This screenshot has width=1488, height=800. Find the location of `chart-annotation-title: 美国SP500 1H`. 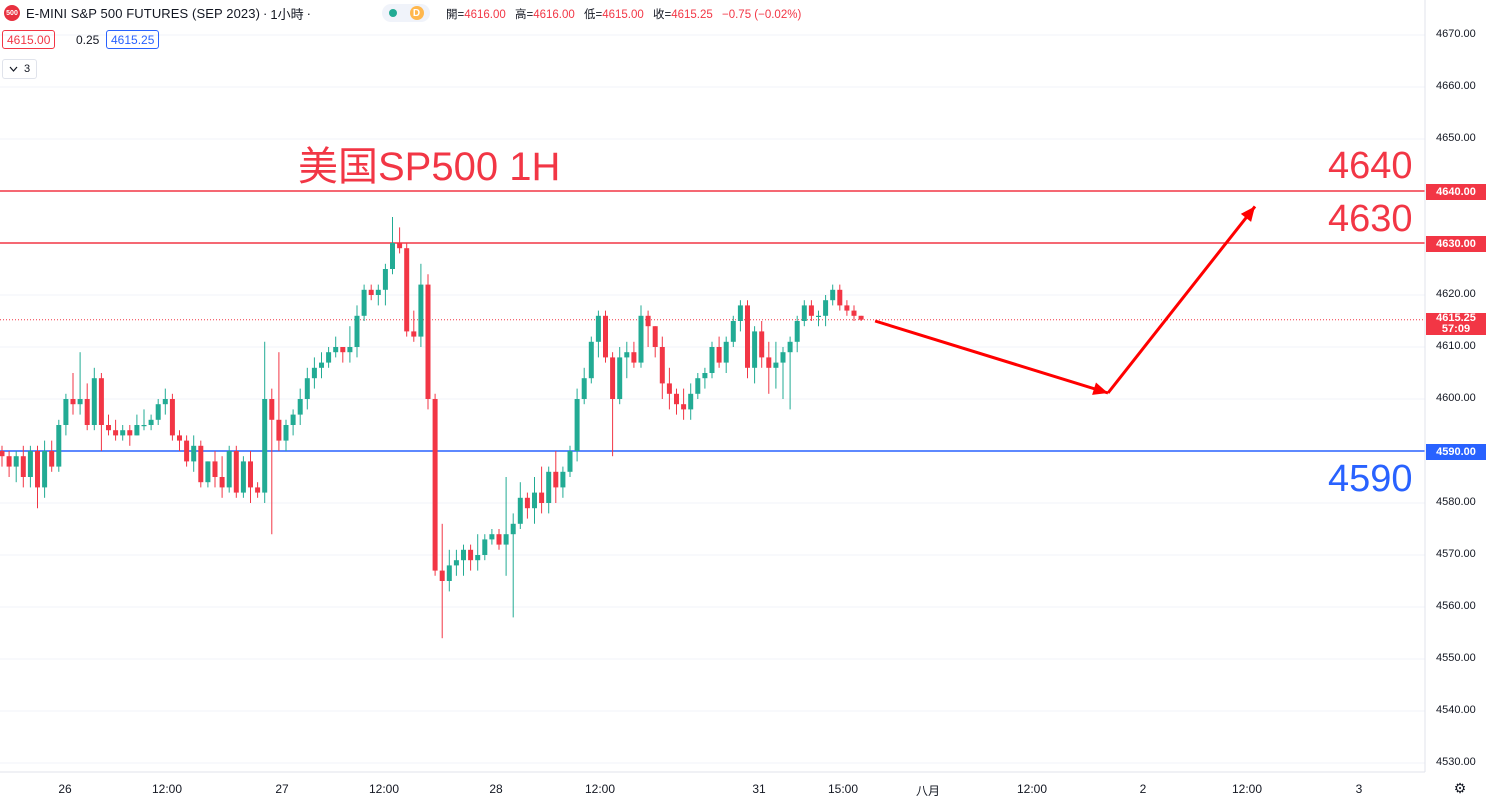

chart-annotation-title: 美国SP500 1H is located at coordinates (429, 167).